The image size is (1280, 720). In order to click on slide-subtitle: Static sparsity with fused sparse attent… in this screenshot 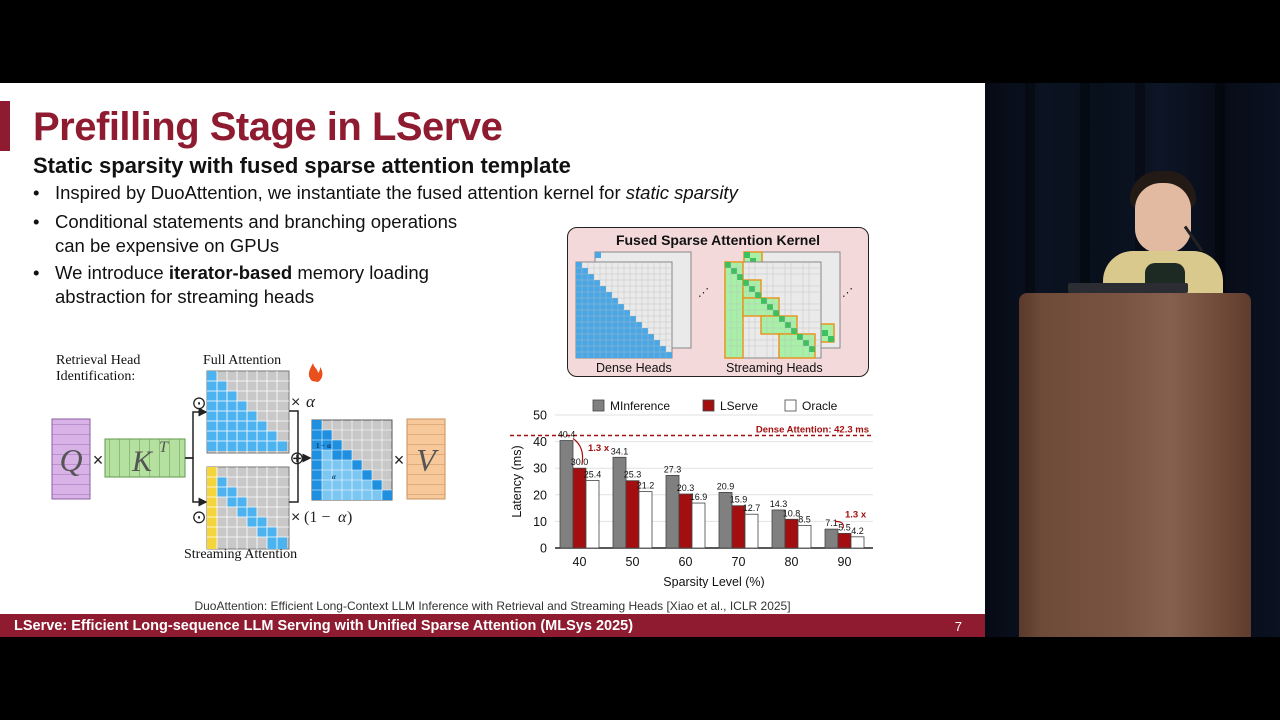, I will do `click(302, 165)`.